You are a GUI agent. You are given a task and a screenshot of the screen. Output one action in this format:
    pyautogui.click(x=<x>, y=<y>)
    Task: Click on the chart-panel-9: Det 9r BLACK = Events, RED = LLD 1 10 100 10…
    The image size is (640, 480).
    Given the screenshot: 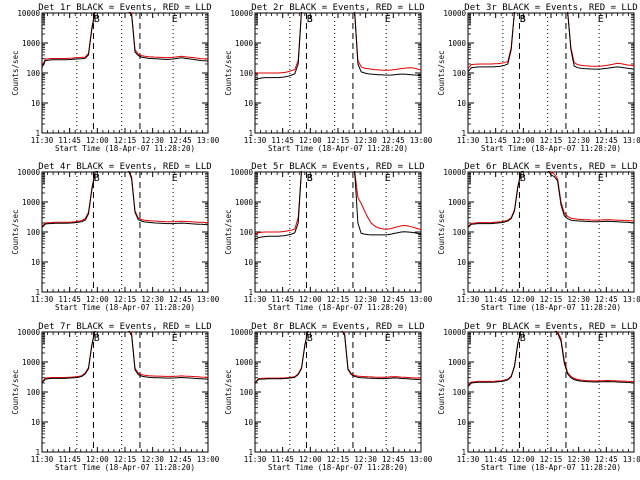 What is the action you would take?
    pyautogui.click(x=538, y=397)
    